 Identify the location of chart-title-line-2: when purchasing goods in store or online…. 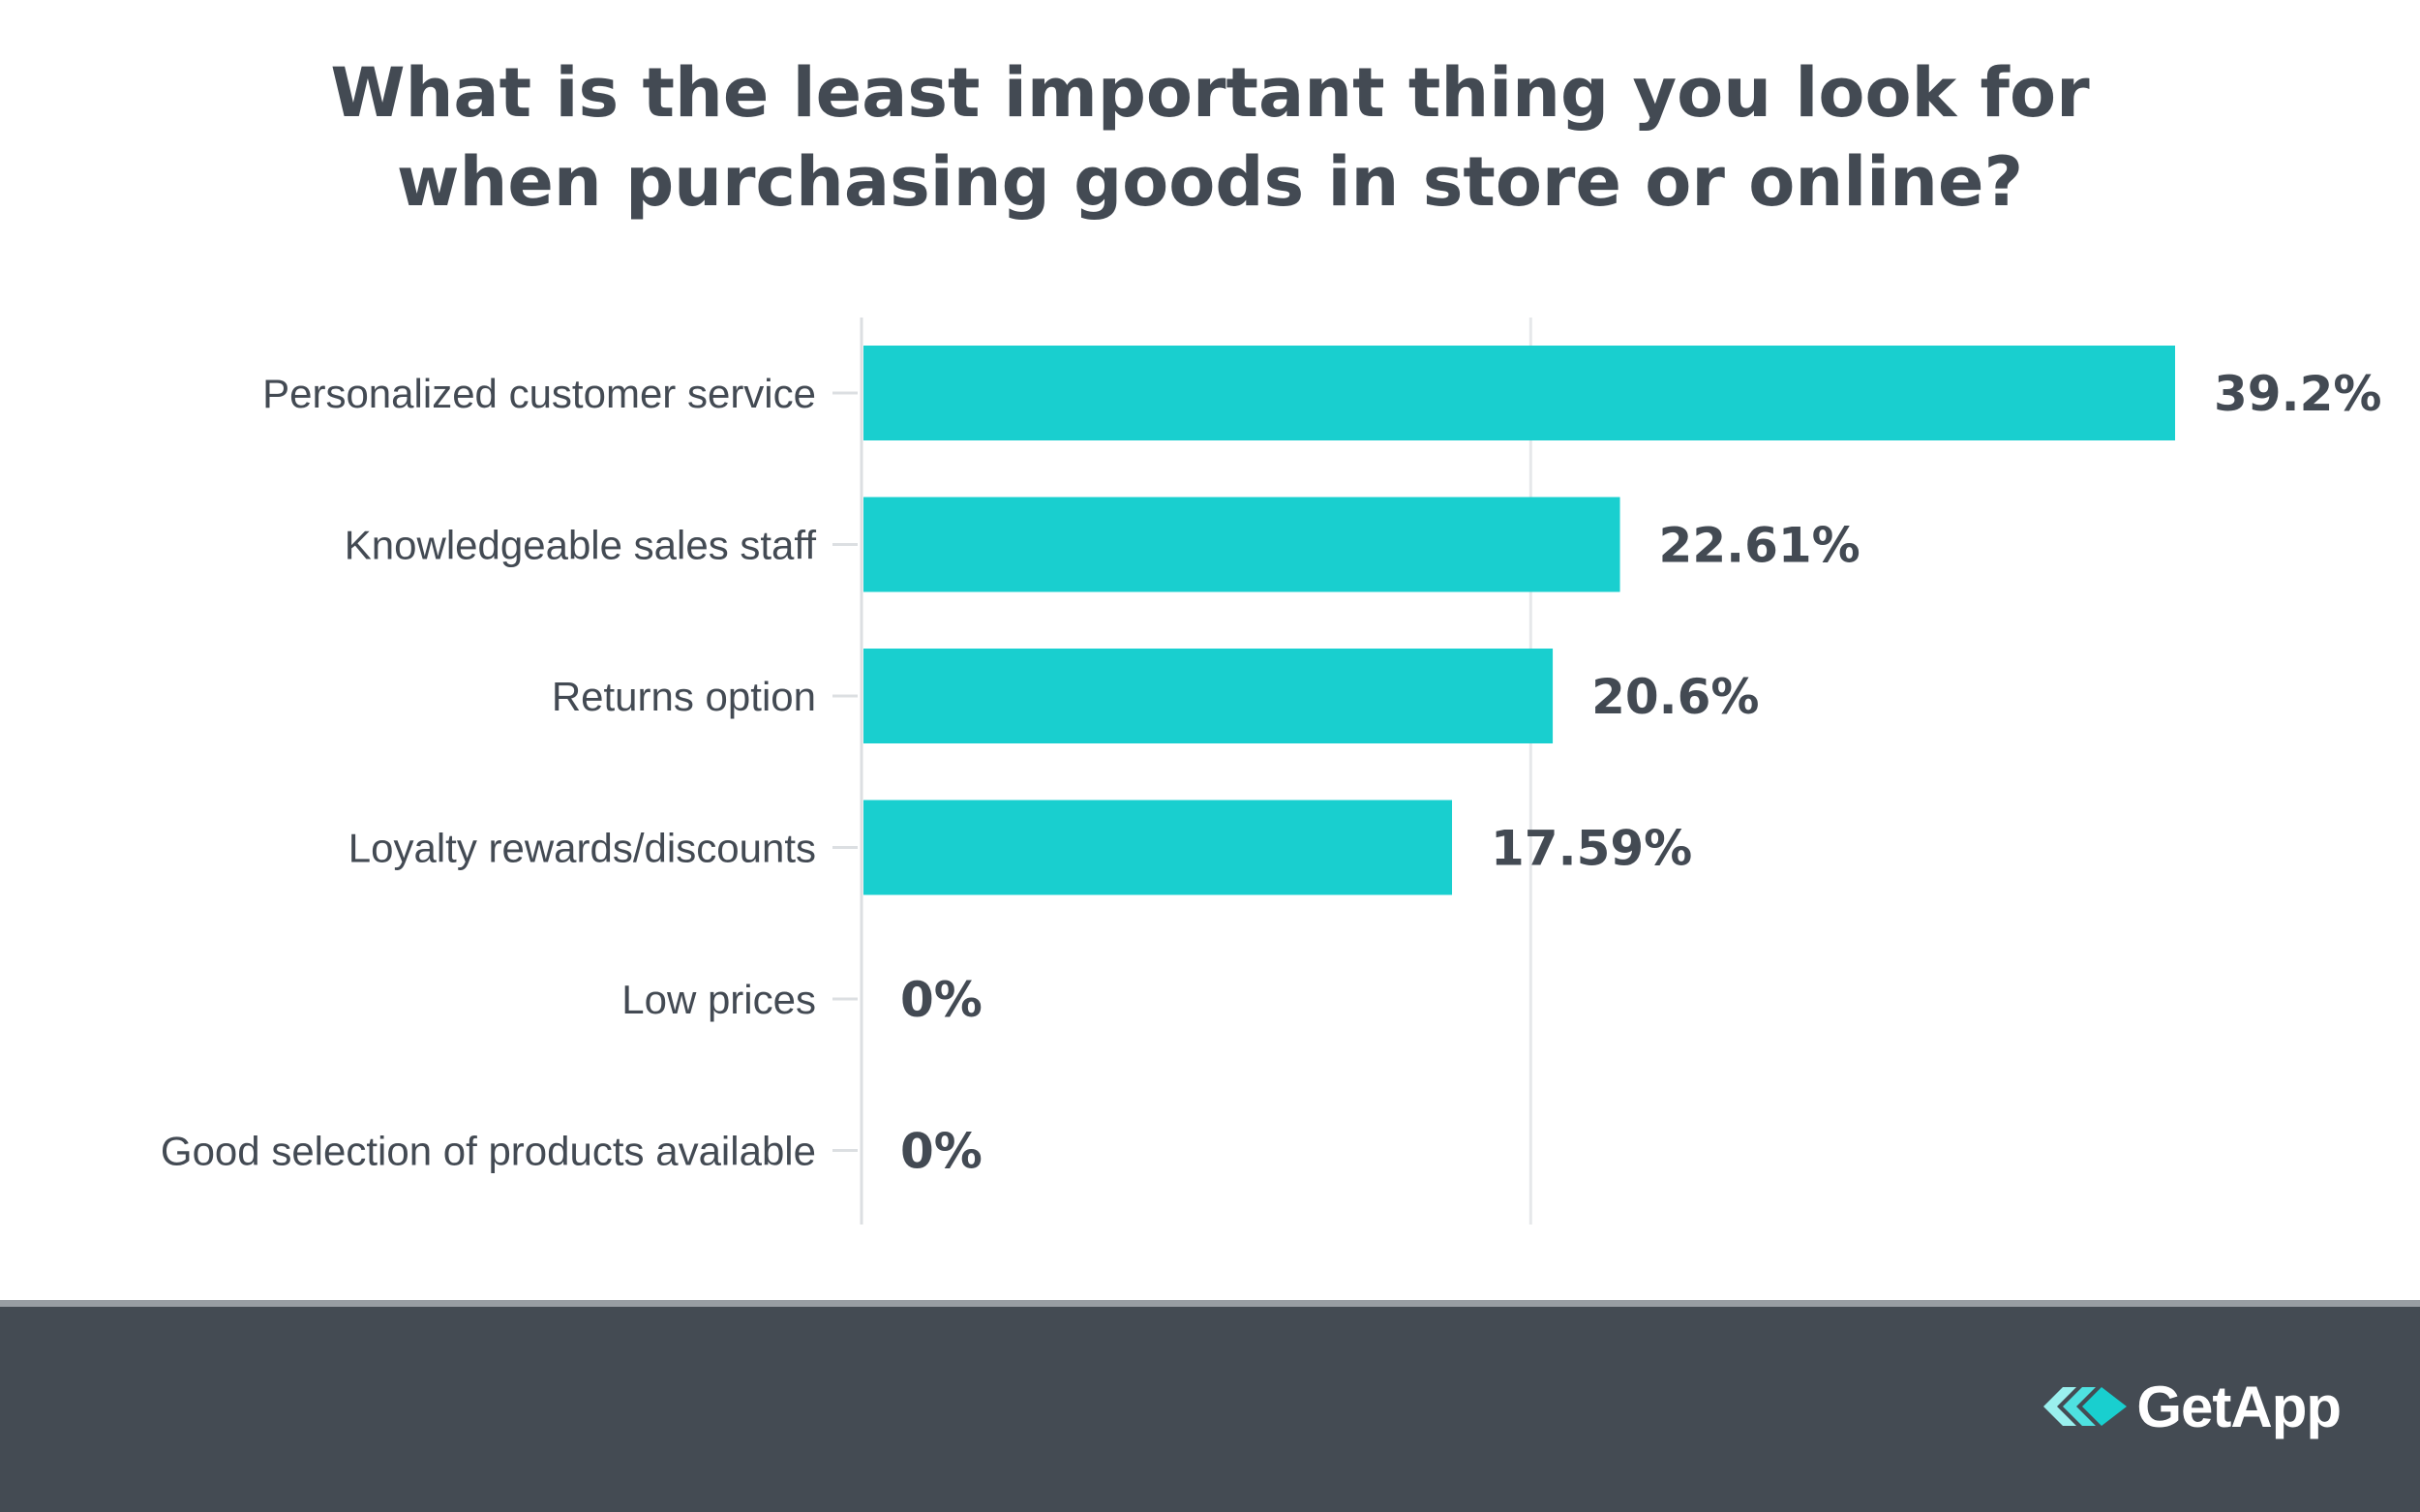
(1210, 182).